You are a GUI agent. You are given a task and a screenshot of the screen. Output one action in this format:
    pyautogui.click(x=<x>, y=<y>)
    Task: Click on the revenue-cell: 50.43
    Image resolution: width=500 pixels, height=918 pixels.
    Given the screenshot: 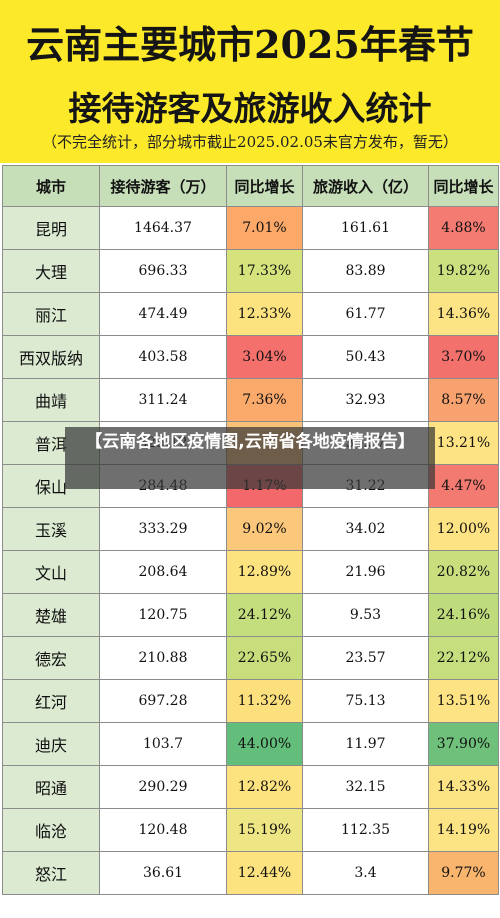 What is the action you would take?
    pyautogui.click(x=365, y=357)
    